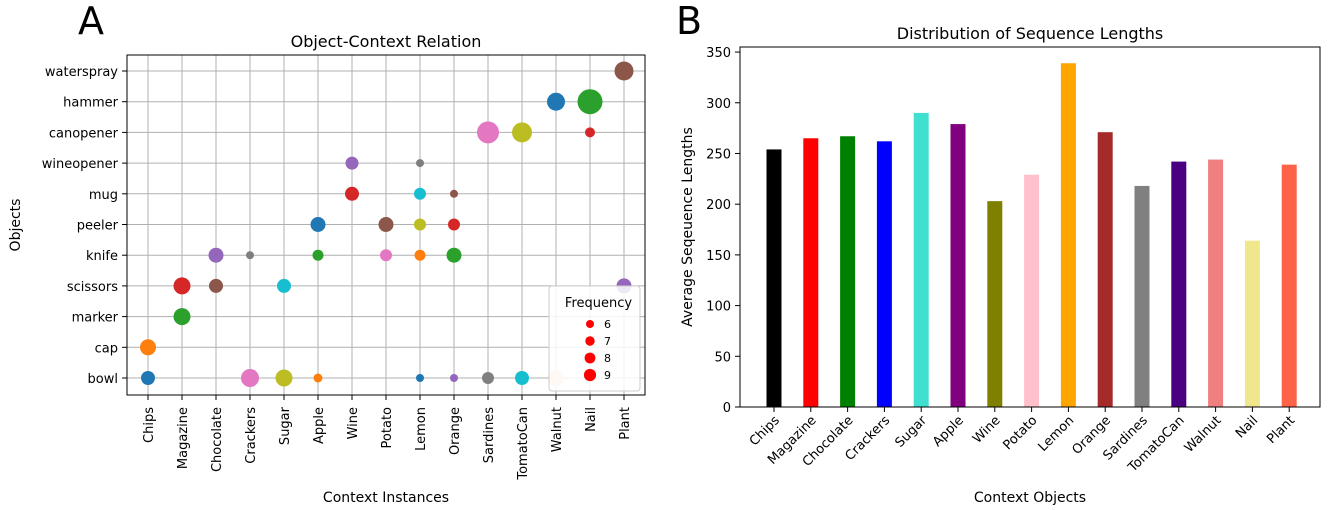 This screenshot has height=510, width=1332. What do you see at coordinates (718, 104) in the screenshot?
I see `y-tick-label-b: 300` at bounding box center [718, 104].